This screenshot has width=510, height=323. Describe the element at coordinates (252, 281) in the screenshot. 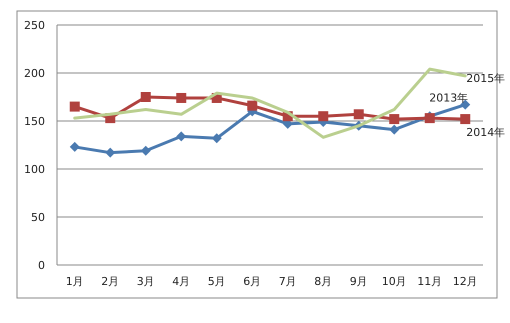

I see `x-tick-label: 6月` at that location.